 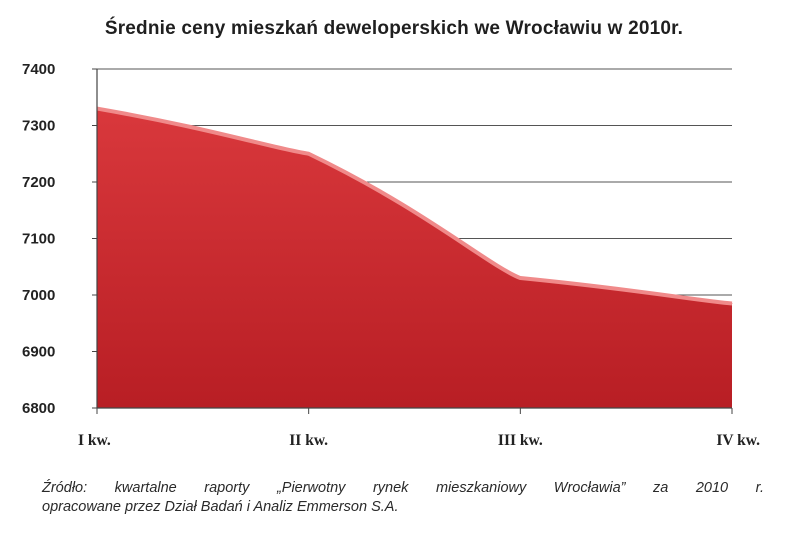 I want to click on y-tick-label: 7100, so click(x=38, y=239).